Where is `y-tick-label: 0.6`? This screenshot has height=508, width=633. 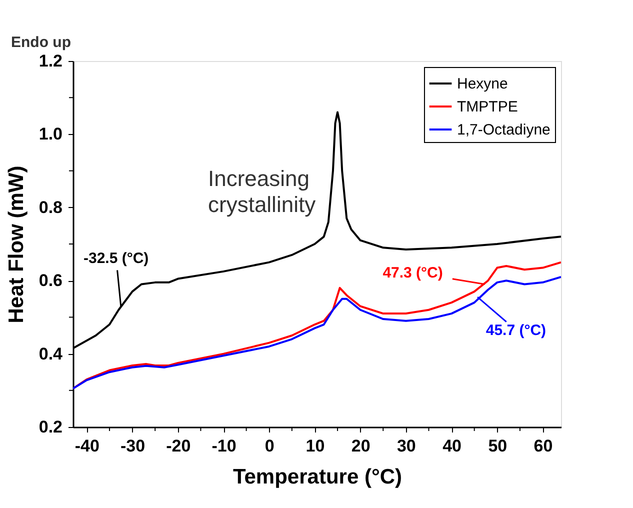
y-tick-label: 0.6 is located at coordinates (50, 280).